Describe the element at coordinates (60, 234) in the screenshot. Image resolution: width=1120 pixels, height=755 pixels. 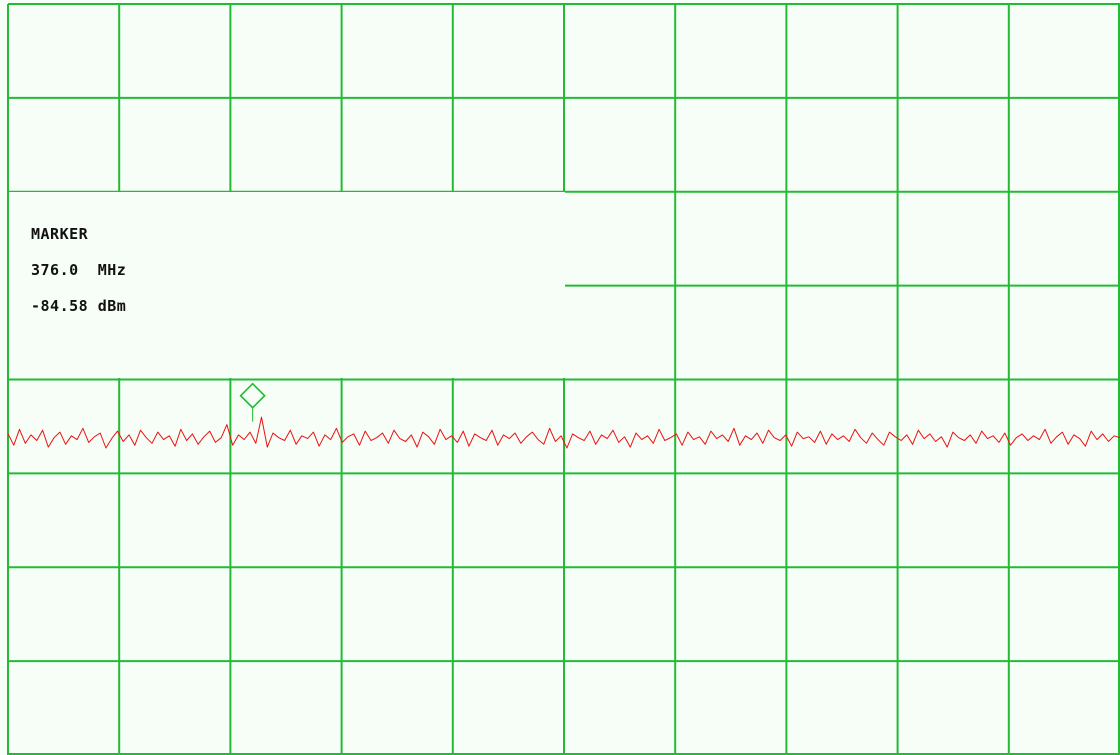
I see `marker-heading: MARKER` at that location.